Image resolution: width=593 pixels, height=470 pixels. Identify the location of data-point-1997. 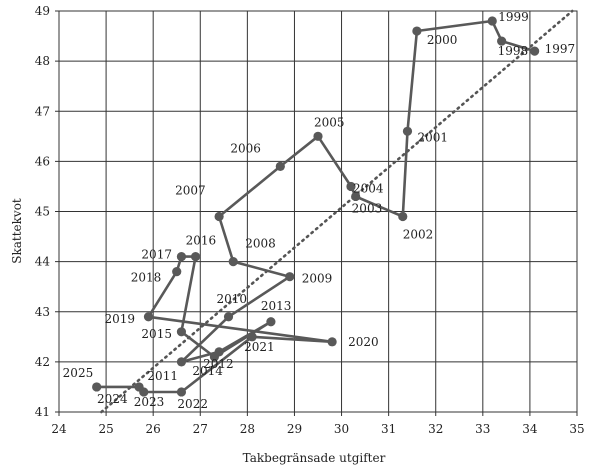
(535, 51).